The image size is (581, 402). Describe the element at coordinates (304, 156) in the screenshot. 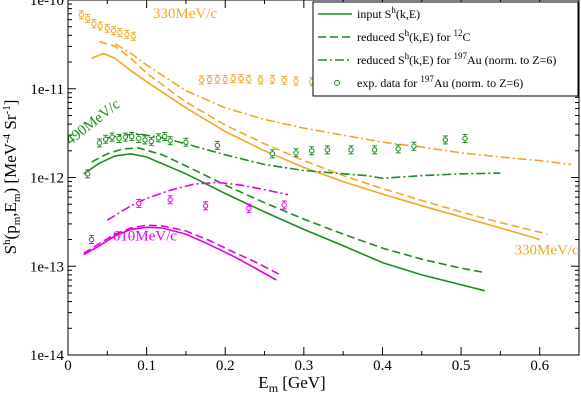

I see `series-line-490MeV-c-dashdot` at that location.